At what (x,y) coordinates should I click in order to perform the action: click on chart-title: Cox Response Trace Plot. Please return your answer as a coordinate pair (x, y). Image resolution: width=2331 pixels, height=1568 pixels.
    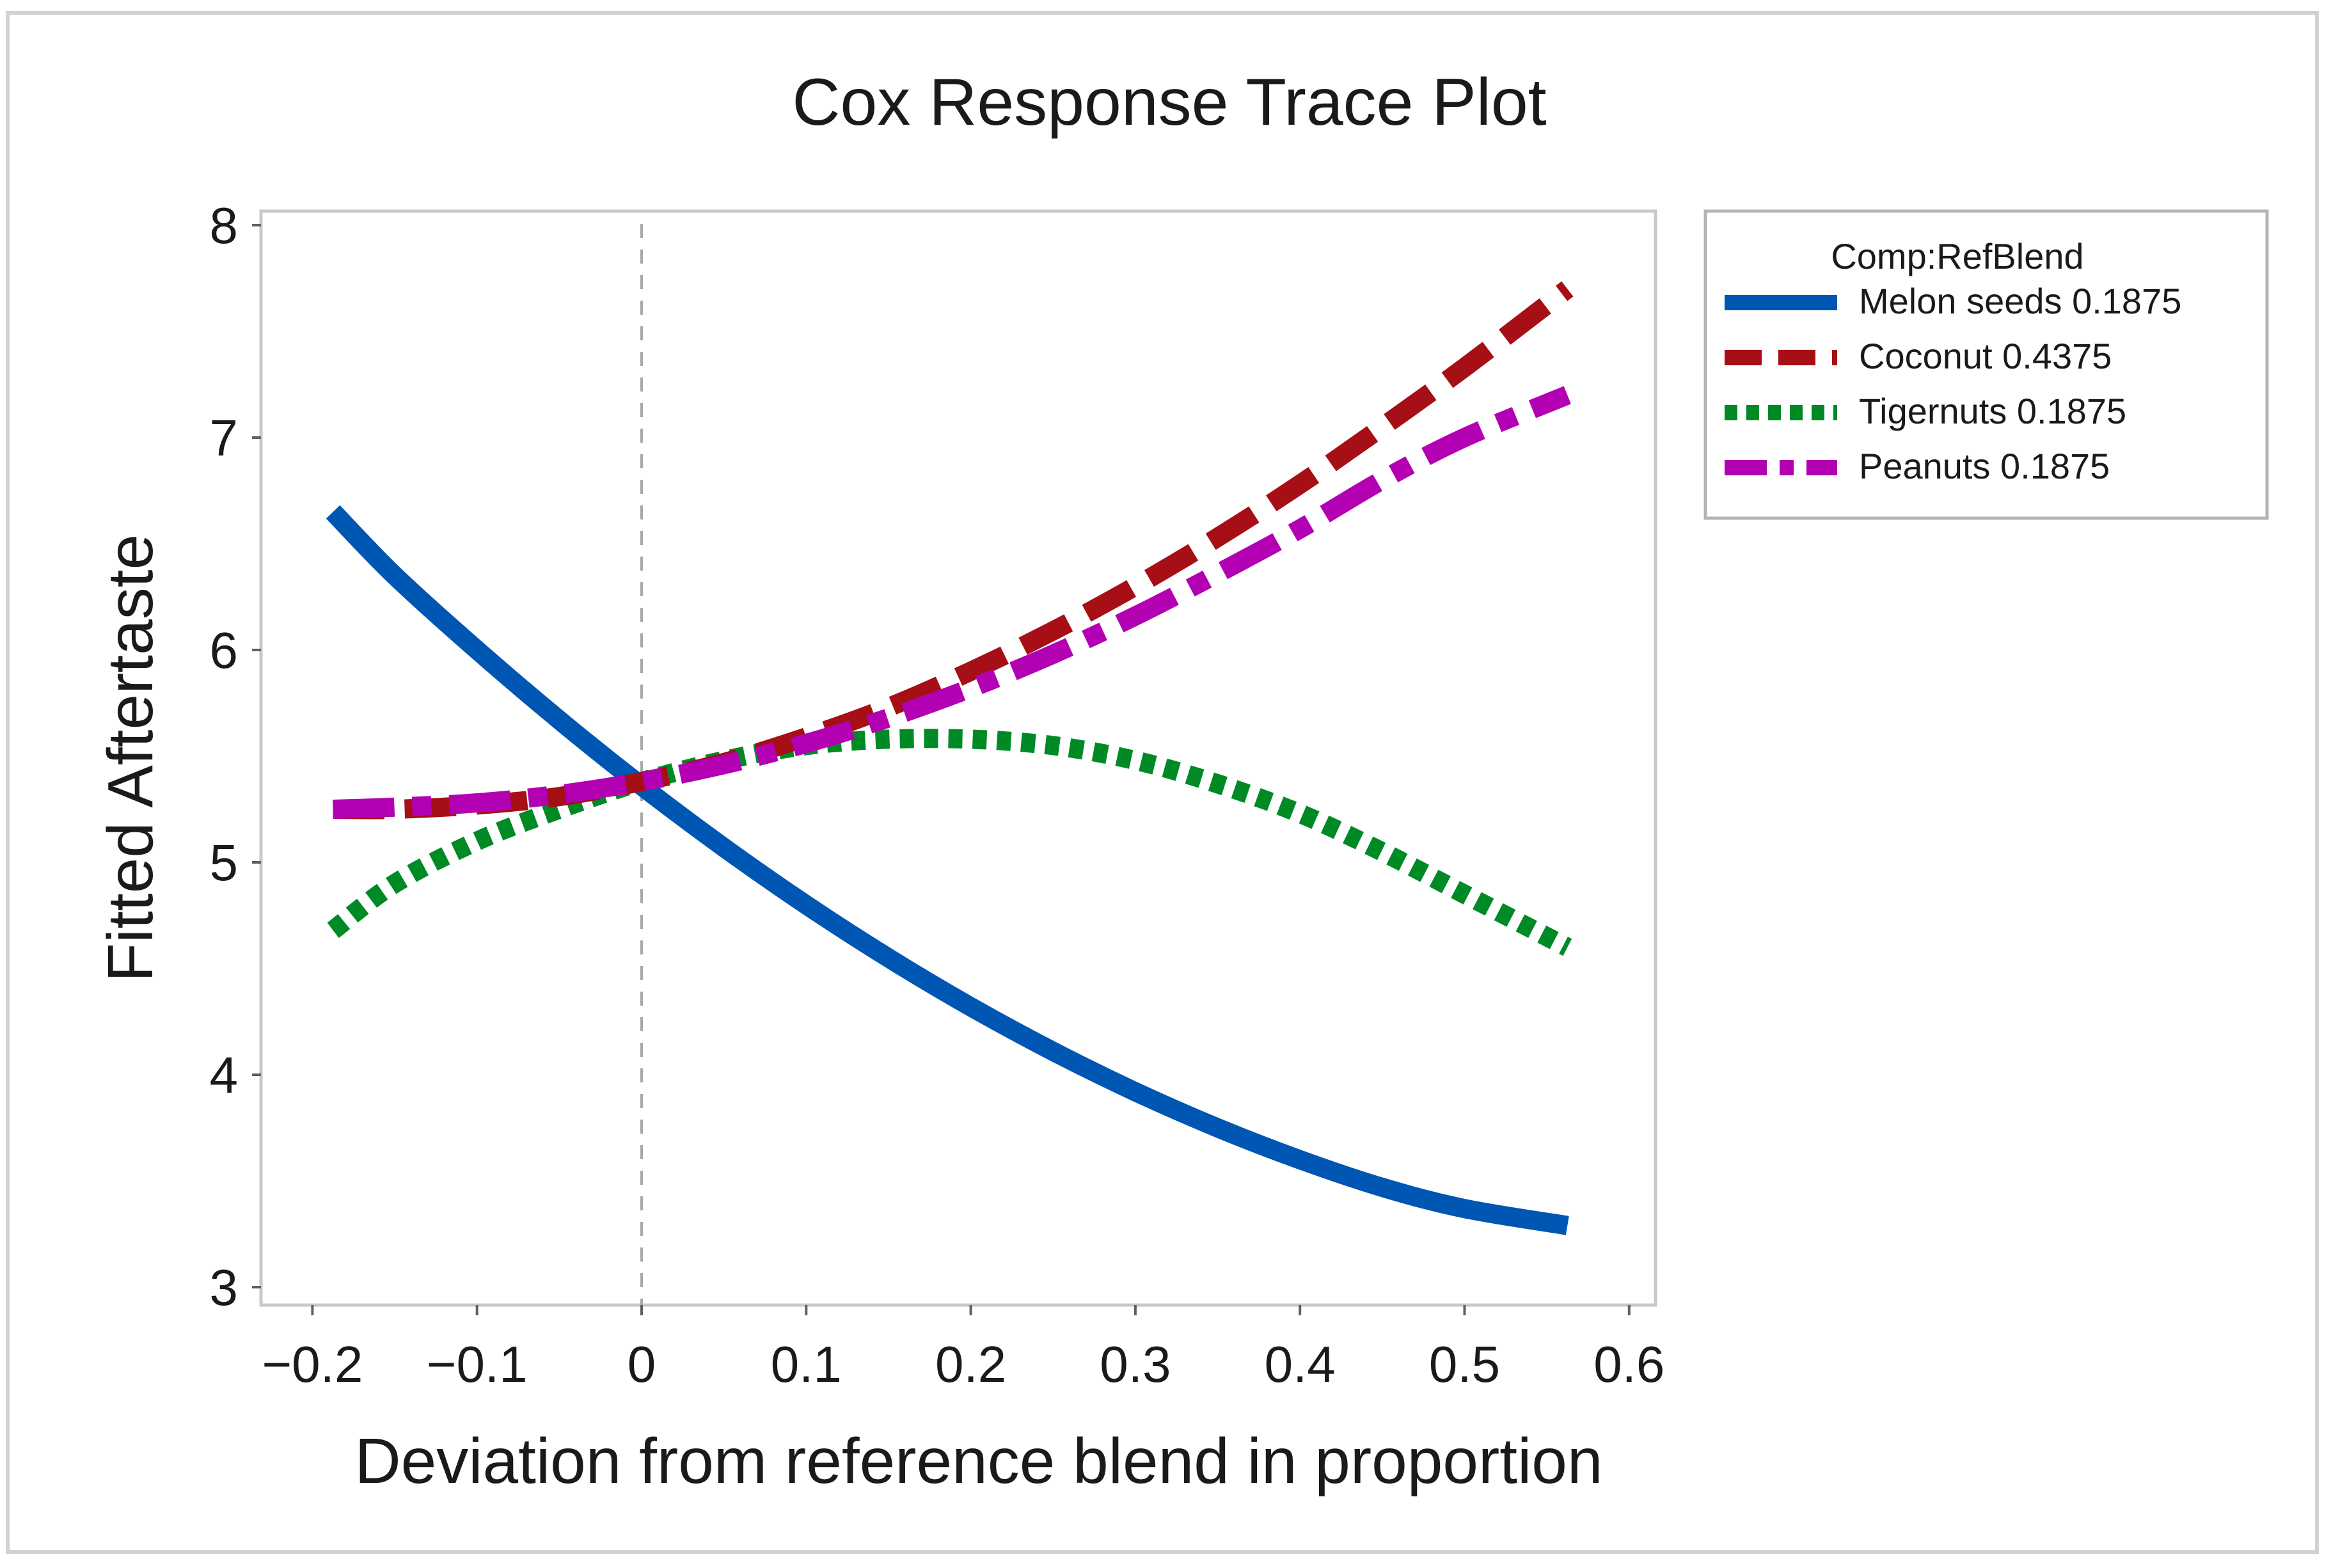
    Looking at the image, I should click on (1169, 102).